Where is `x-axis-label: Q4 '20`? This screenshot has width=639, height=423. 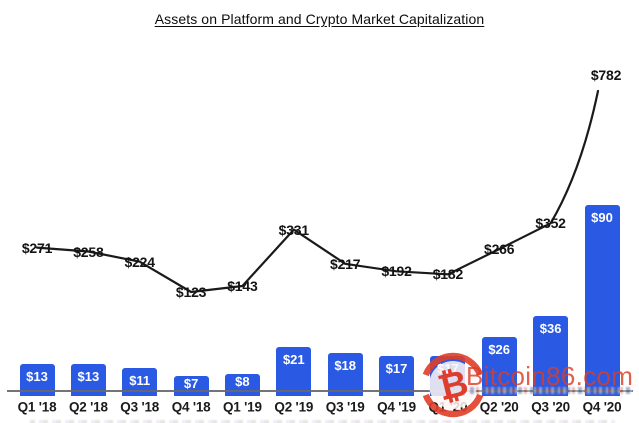
x-axis-label: Q4 '20 is located at coordinates (602, 407).